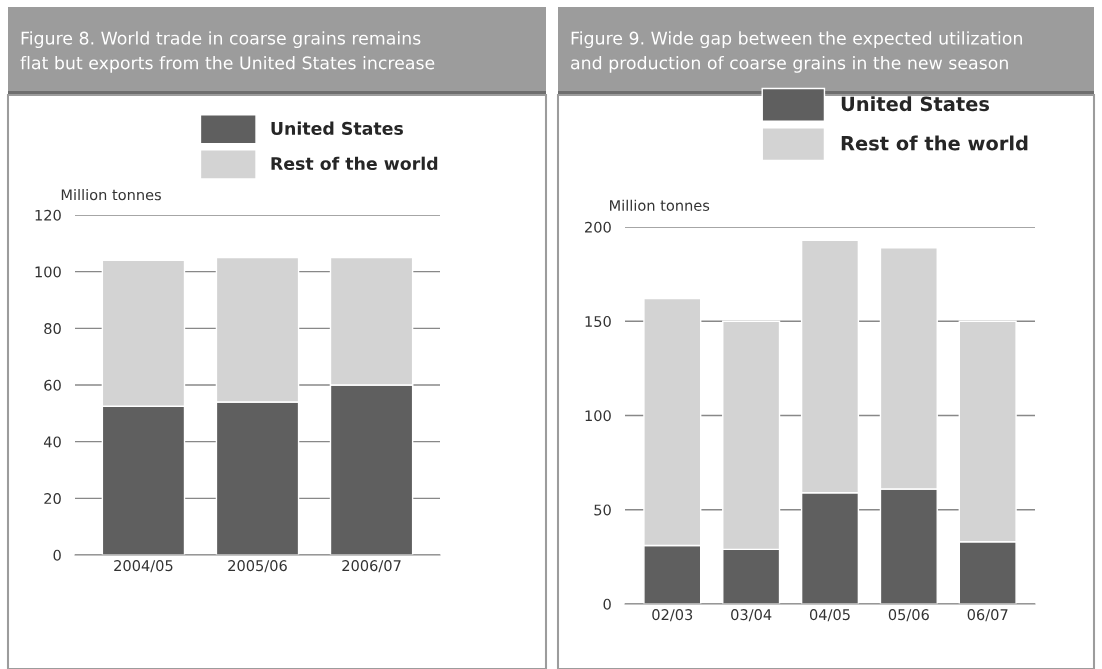 This screenshot has height=669, width=1102. What do you see at coordinates (796, 52) in the screenshot?
I see `chart-title: Figure 9. Wide gap between the expected utilization and production of coarse grains in the new season` at bounding box center [796, 52].